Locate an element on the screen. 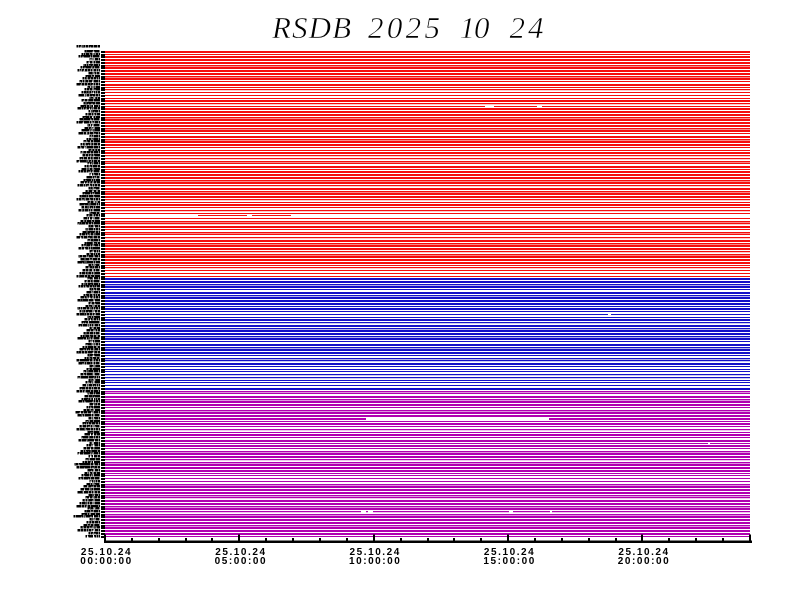  svg-text: 05:00:00 is located at coordinates (241, 561).